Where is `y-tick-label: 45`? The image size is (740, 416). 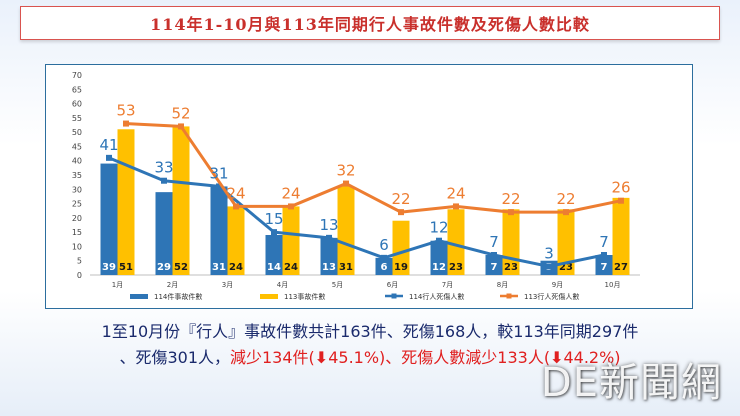
y-tick-label: 45 is located at coordinates (77, 146).